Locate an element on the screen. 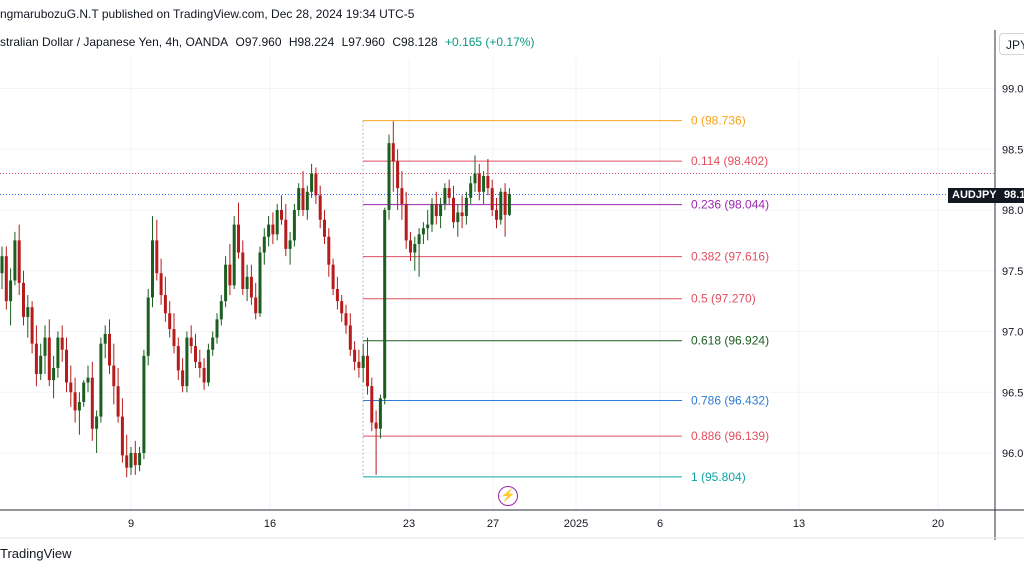 The width and height of the screenshot is (1024, 573). x-tick-label: 20 is located at coordinates (938, 524).